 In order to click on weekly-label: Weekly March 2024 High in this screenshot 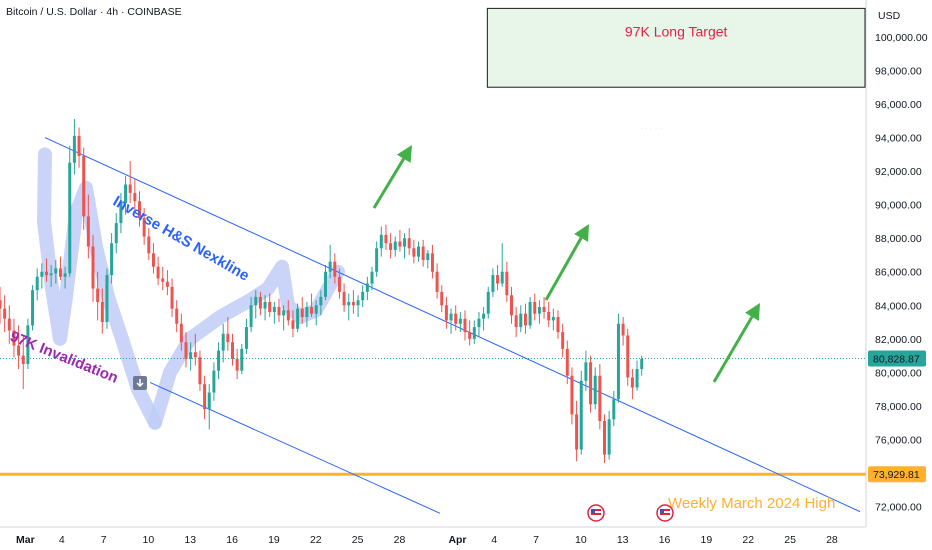, I will do `click(751, 503)`.